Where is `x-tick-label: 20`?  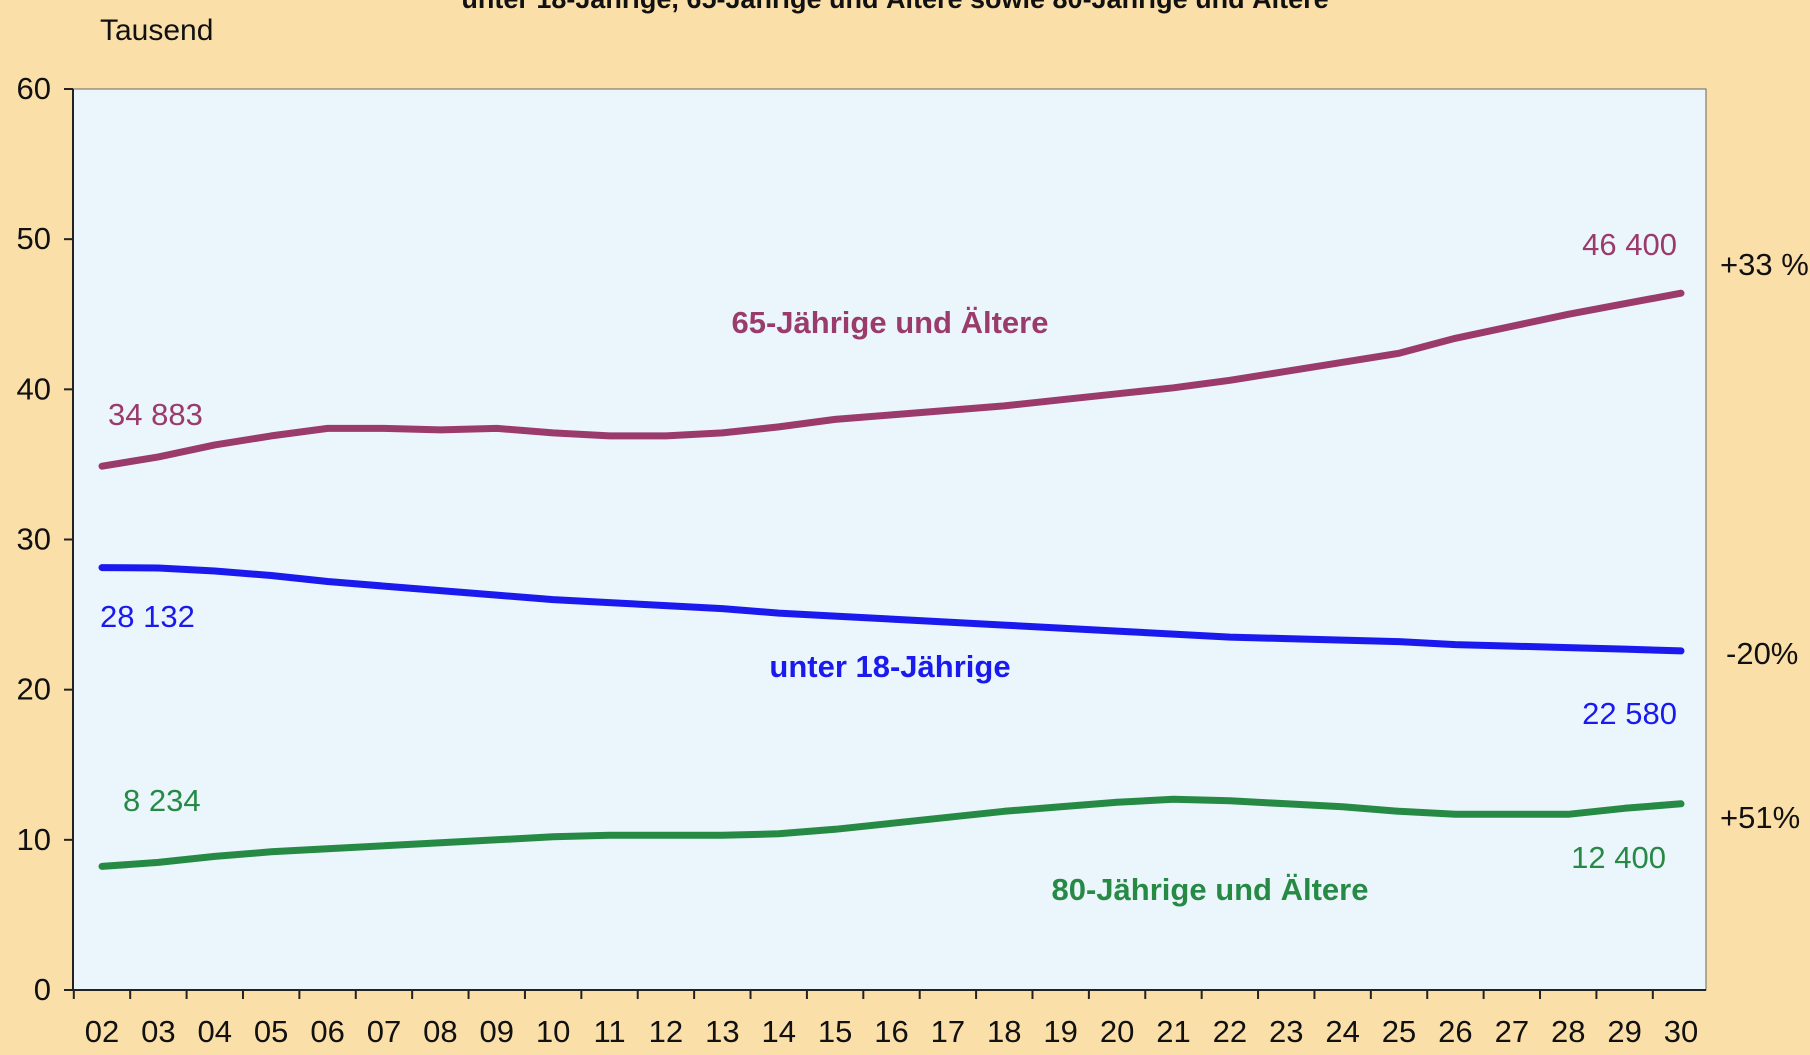
x-tick-label: 20 is located at coordinates (1117, 1031).